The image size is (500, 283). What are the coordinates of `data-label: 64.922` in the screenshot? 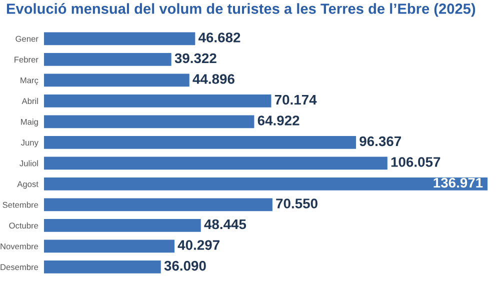 It's located at (279, 121).